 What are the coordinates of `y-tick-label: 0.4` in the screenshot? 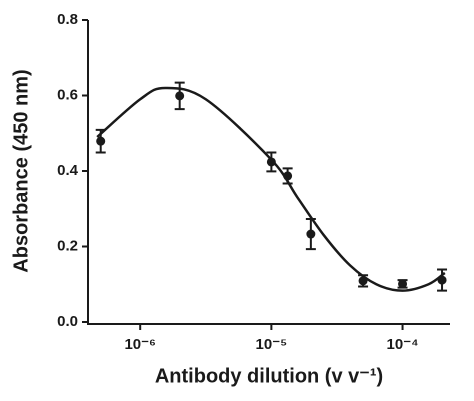 It's located at (68, 170).